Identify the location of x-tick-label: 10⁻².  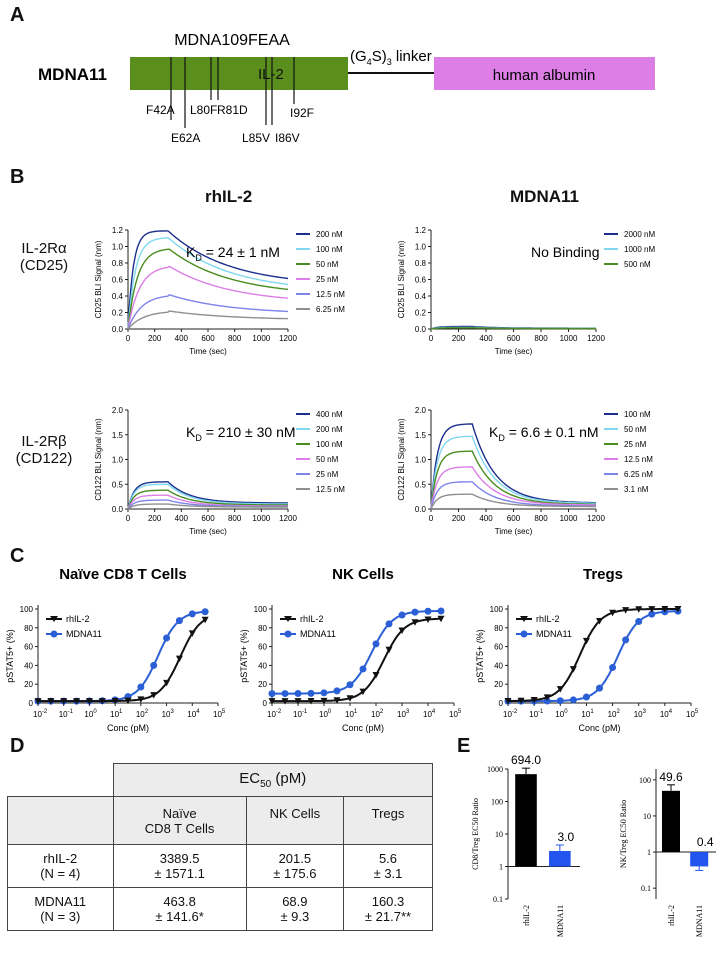
(40, 714).